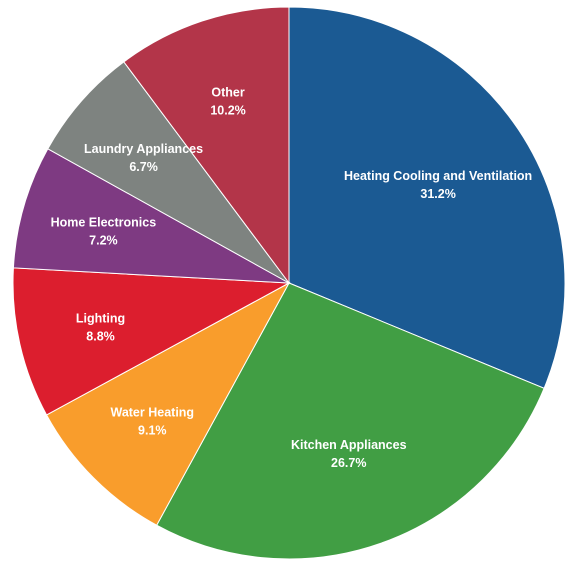 This screenshot has width=586, height=564. I want to click on slice-label-water-heating: Water Heating, so click(152, 413).